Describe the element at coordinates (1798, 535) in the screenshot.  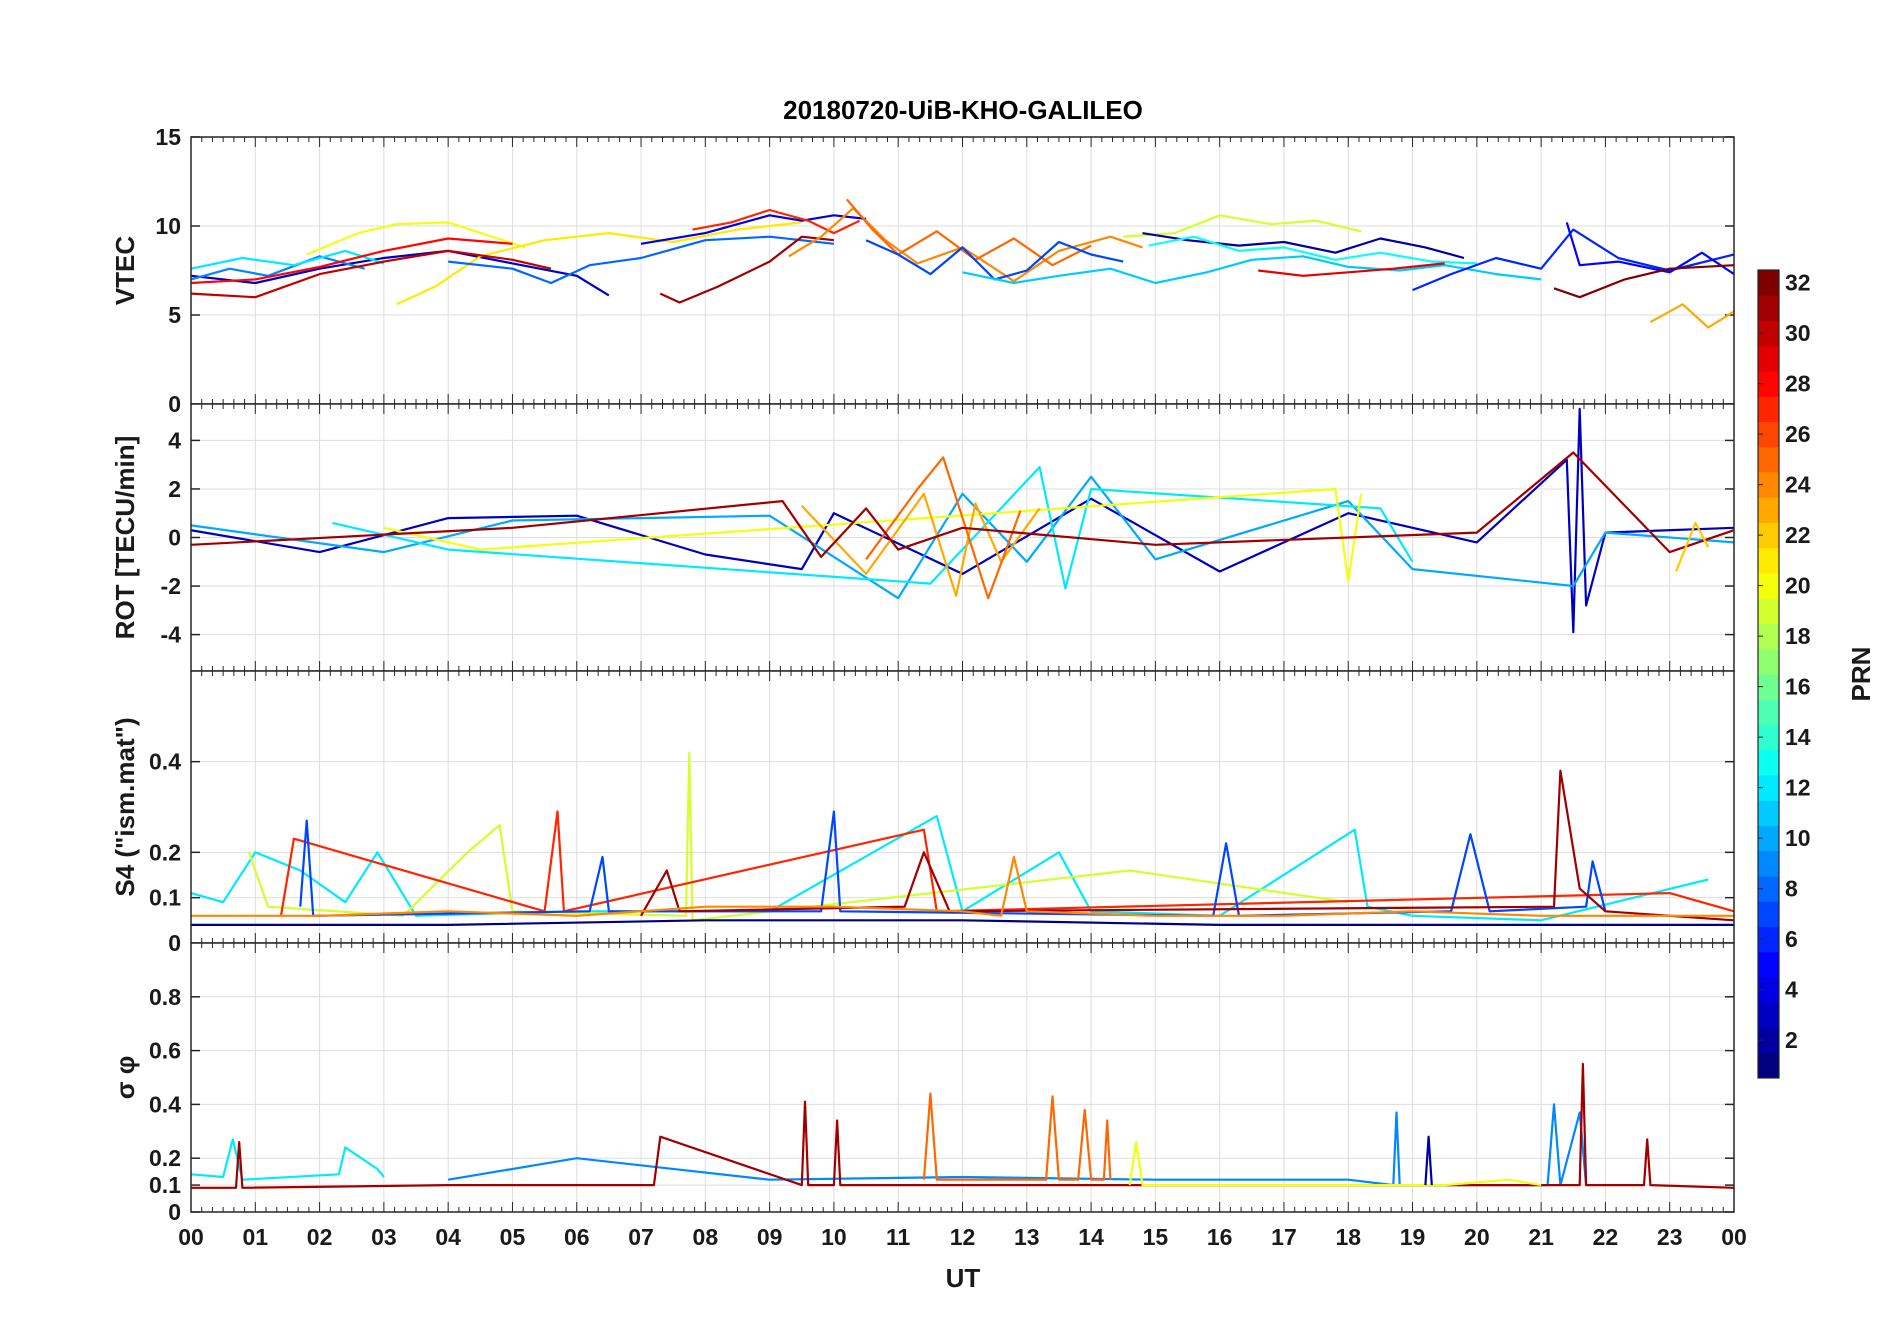
I see `colorbar-tick-label: 22` at that location.